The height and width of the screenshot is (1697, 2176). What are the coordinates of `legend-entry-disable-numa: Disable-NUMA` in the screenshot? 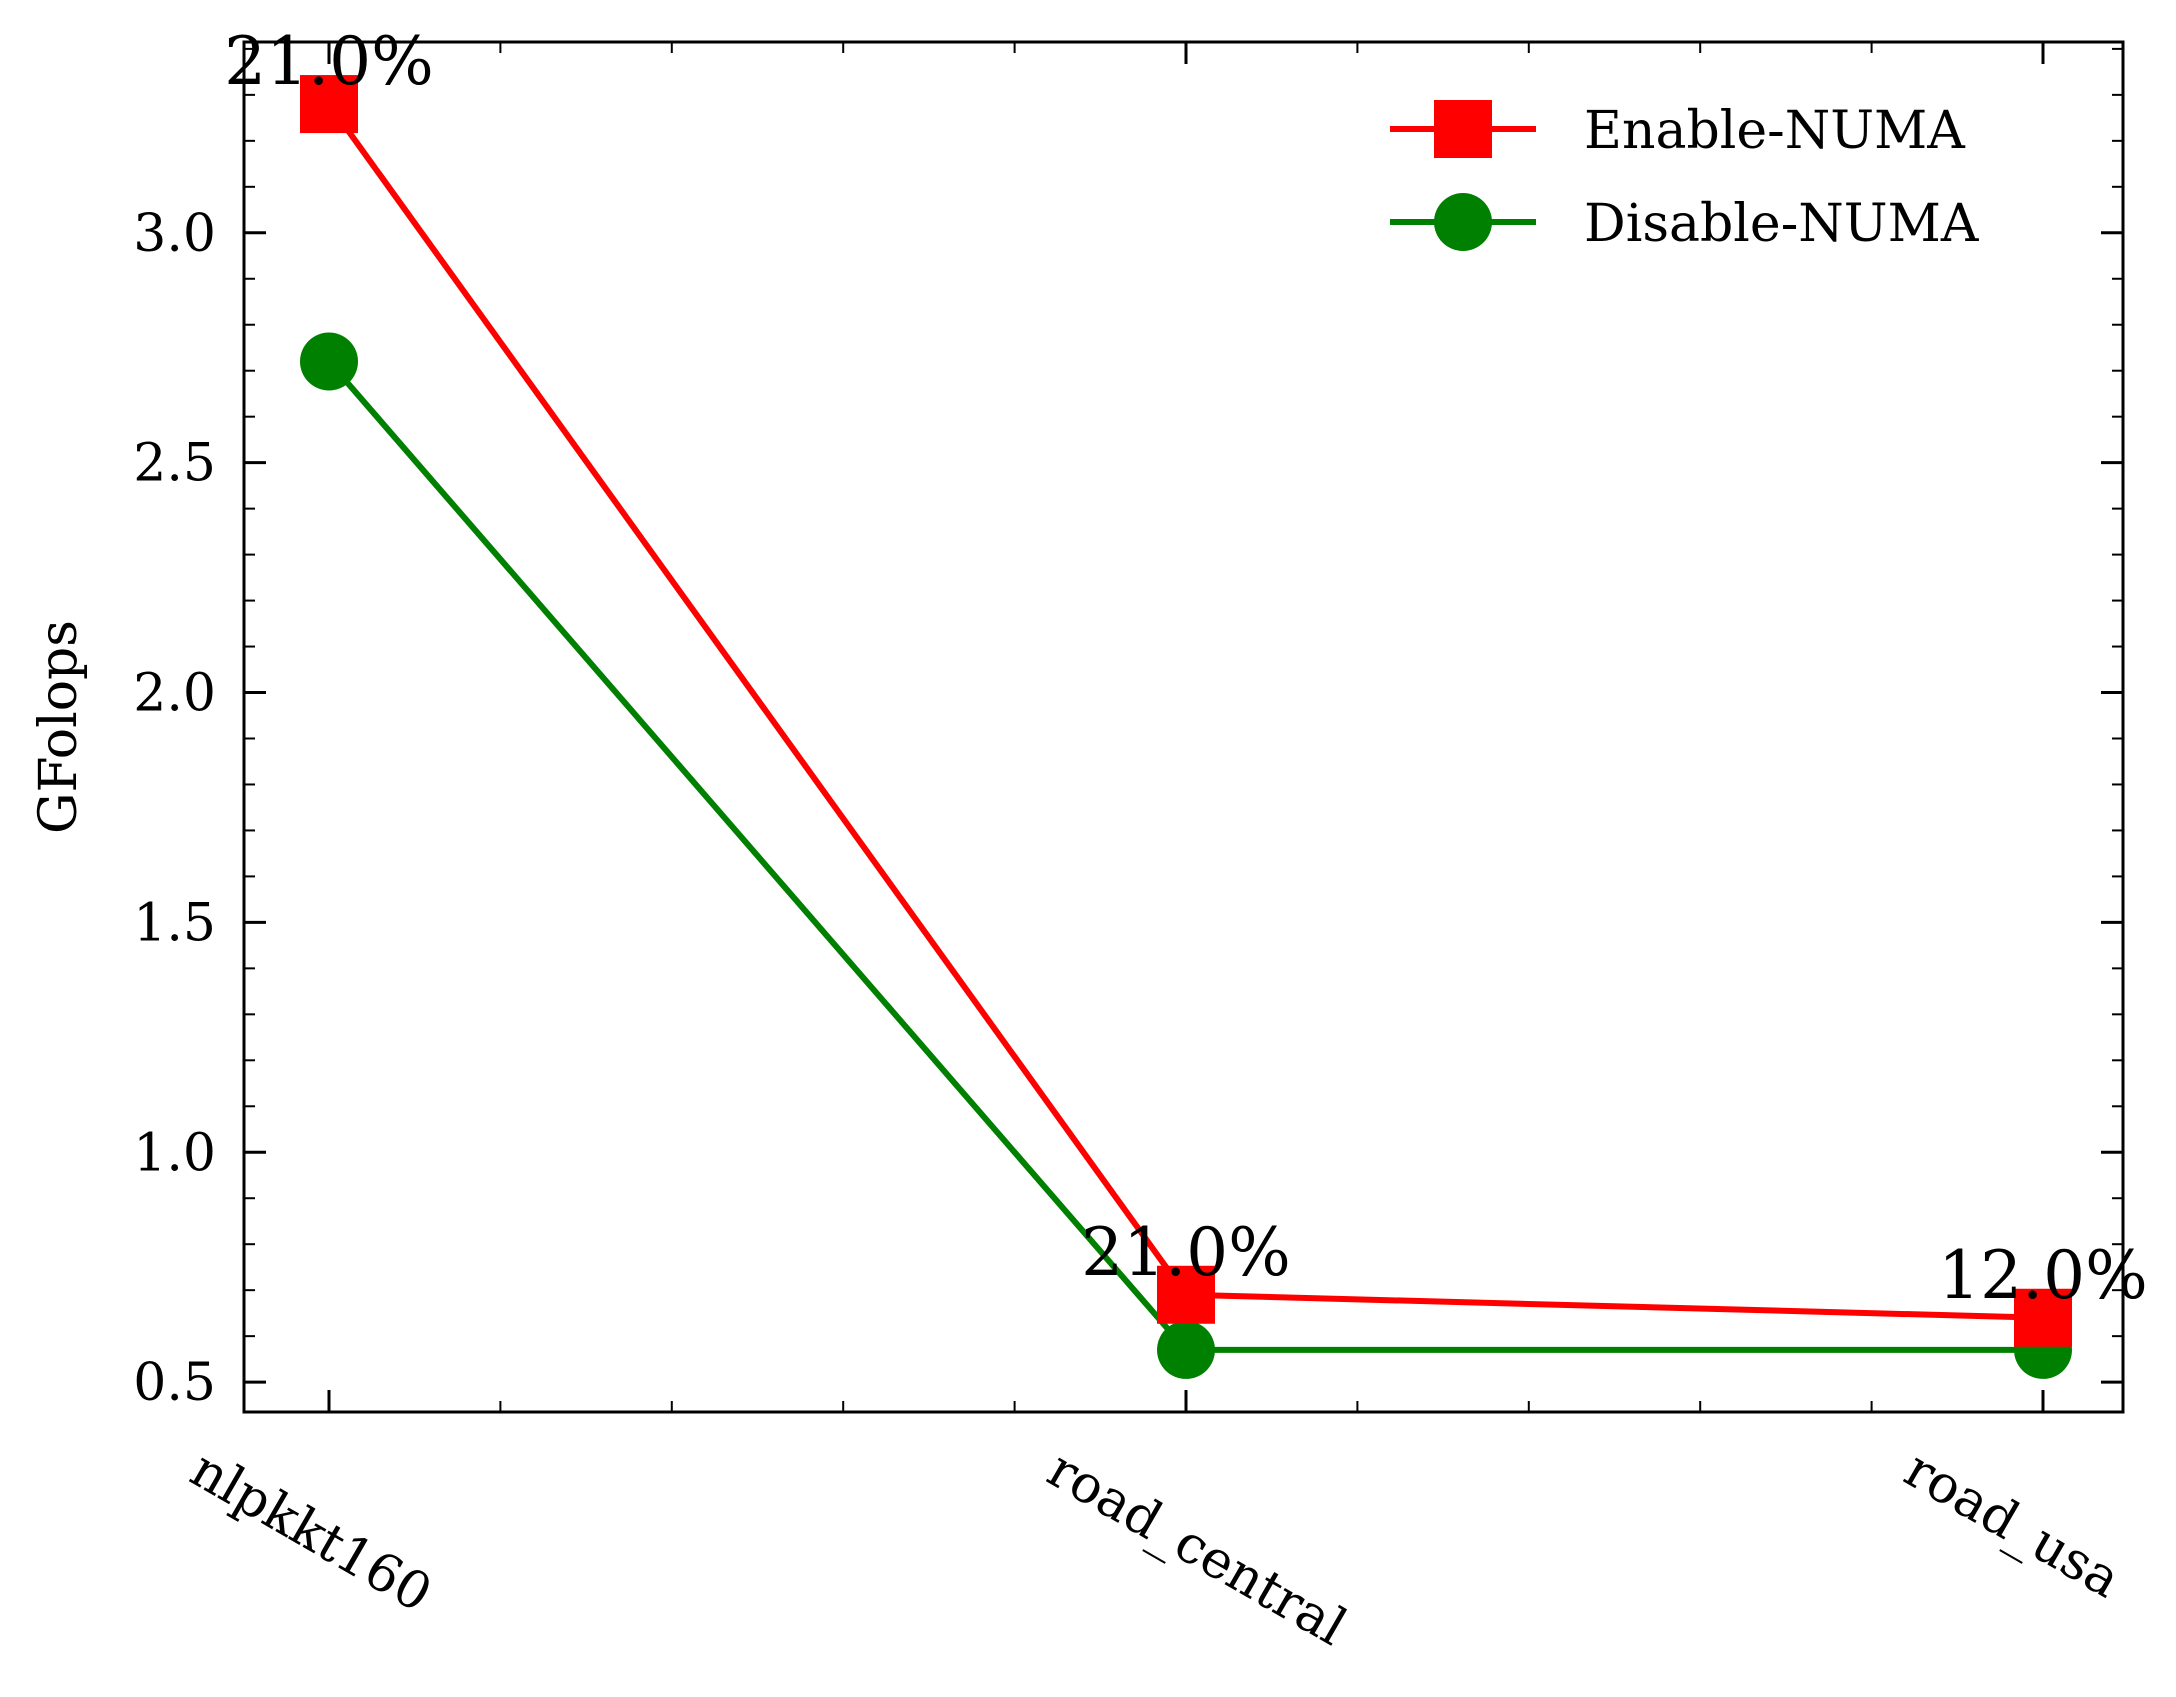 It's located at (1685, 223).